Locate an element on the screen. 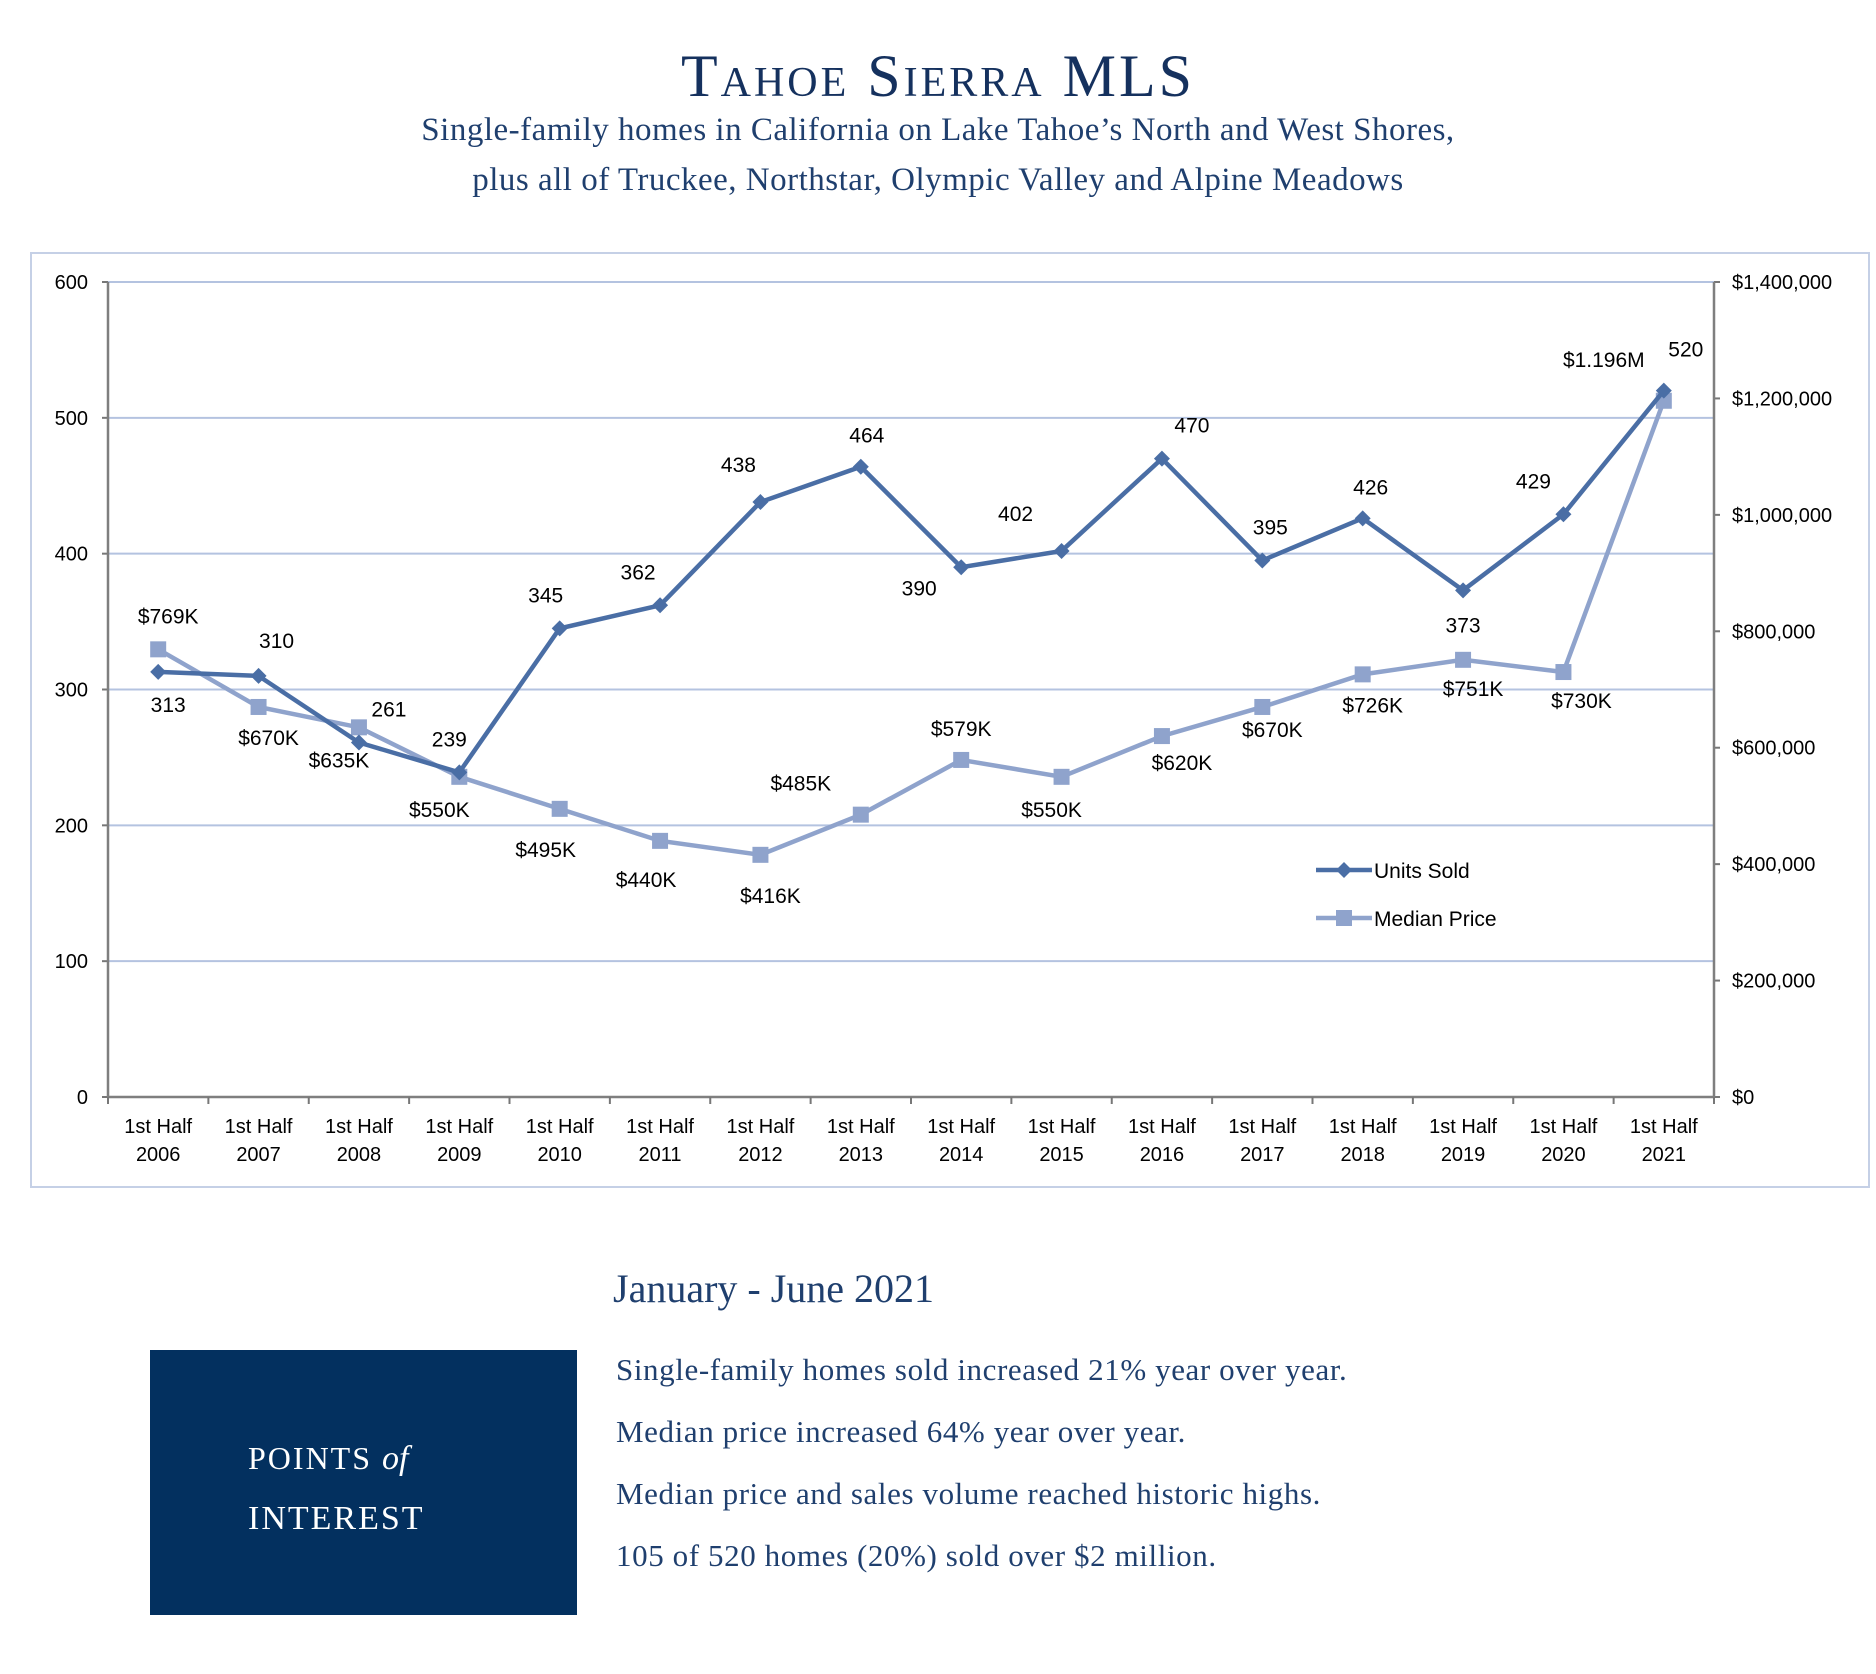  median-price-data-label: $440K is located at coordinates (646, 880).